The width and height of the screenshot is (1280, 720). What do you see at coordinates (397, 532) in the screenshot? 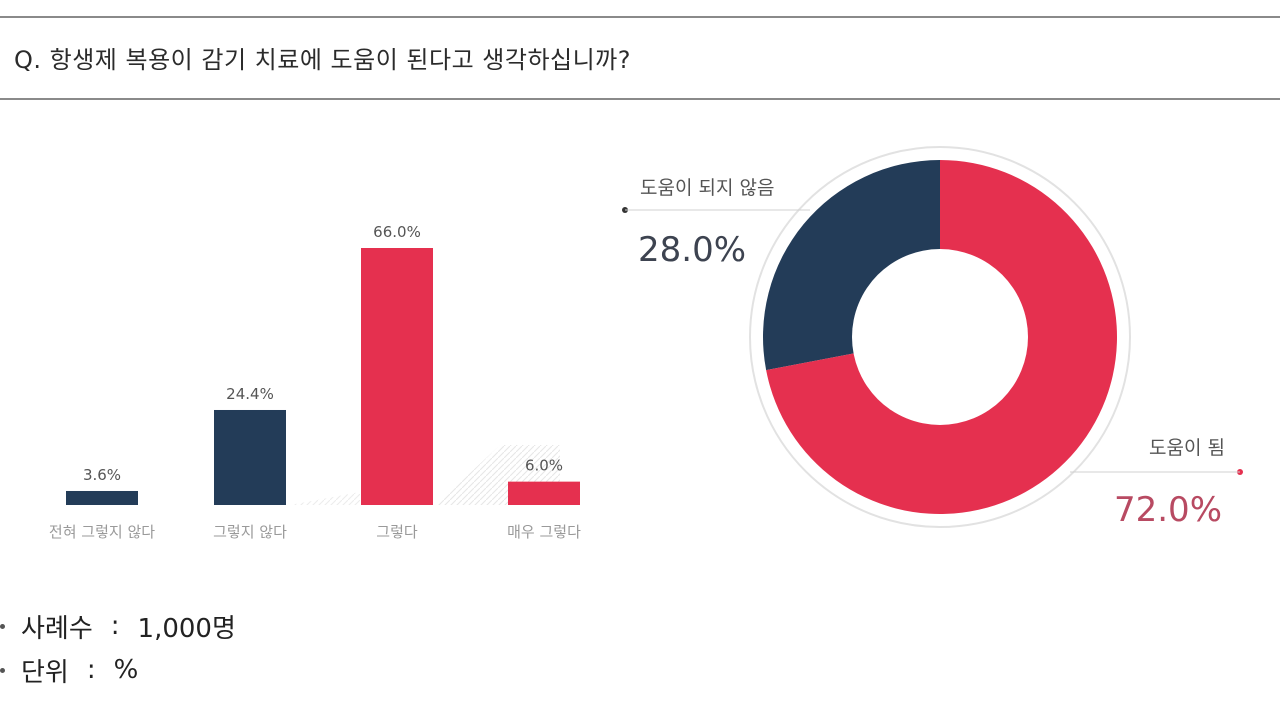
I see `bar-category-label: 그렇다` at bounding box center [397, 532].